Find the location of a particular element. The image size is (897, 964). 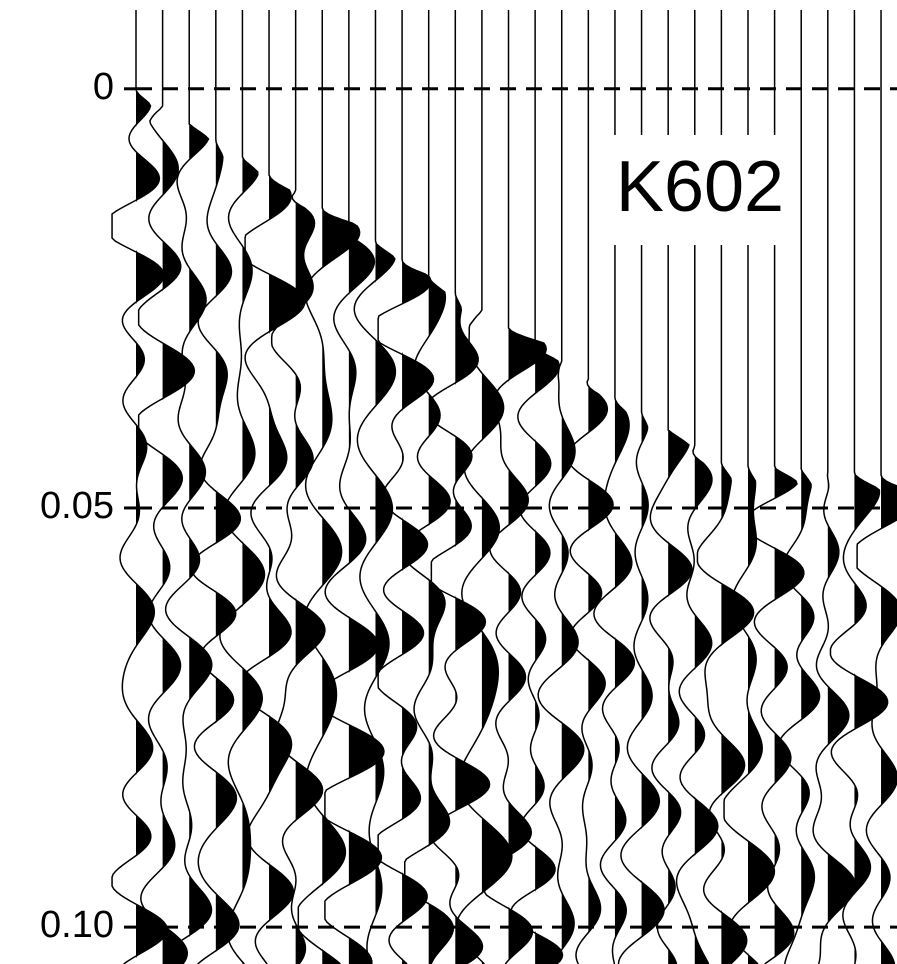

label-box is located at coordinates (700, 190).